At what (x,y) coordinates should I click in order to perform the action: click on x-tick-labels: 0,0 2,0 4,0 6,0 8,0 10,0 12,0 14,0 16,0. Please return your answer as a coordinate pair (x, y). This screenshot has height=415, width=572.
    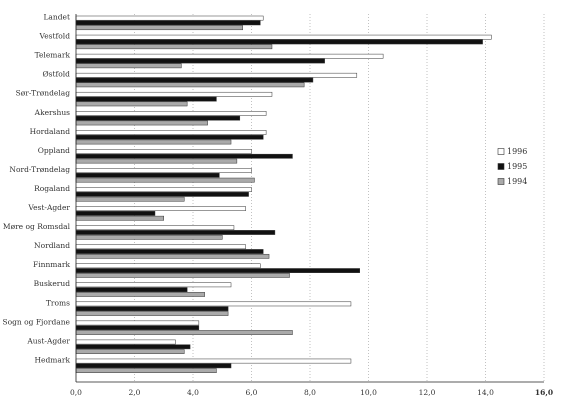
    Looking at the image, I should click on (311, 392).